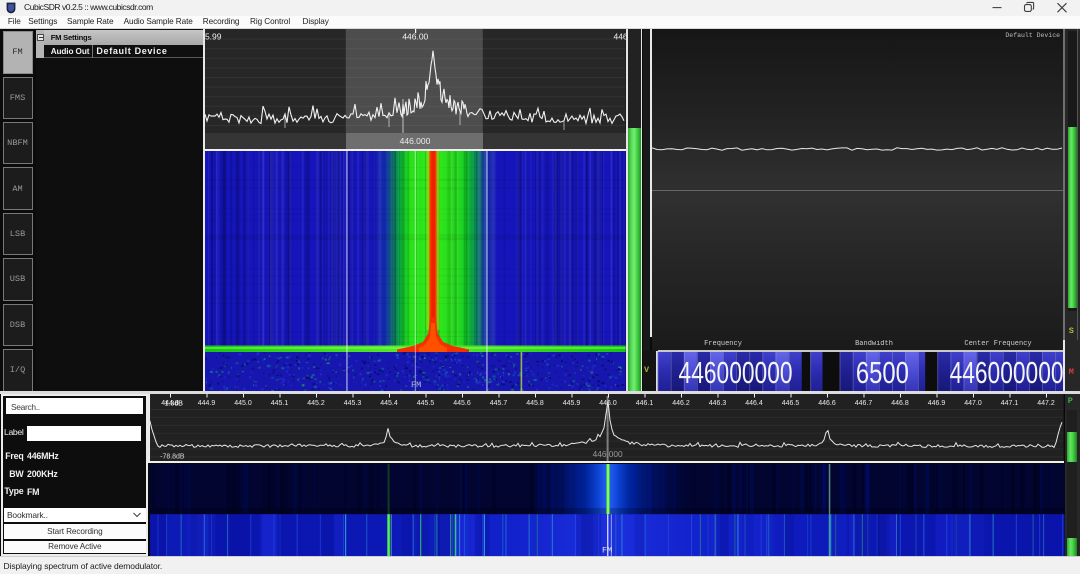  Describe the element at coordinates (620, 37) in the screenshot. I see `svg-text: 446.01` at that location.